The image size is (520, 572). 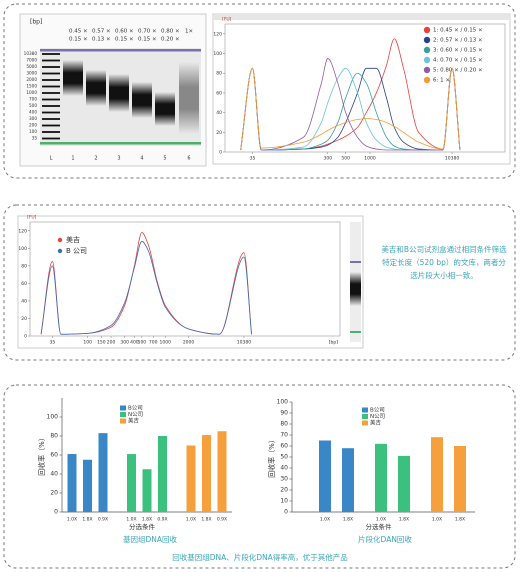 What do you see at coordinates (284, 413) in the screenshot?
I see `y-tick-label: 90` at bounding box center [284, 413].